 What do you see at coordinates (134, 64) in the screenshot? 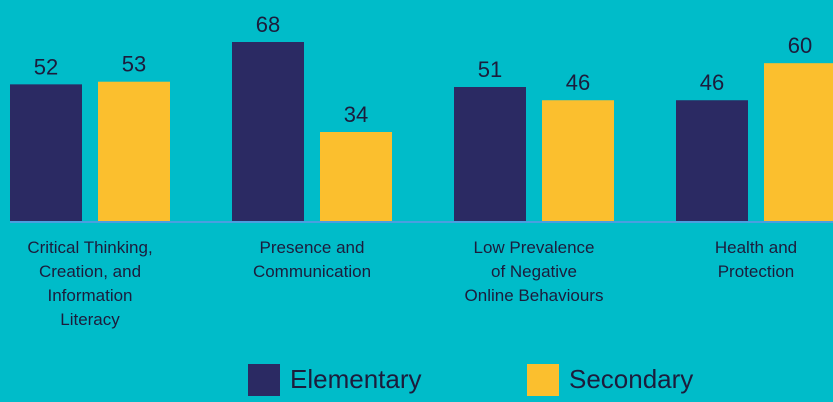
I see `value-label: 53` at bounding box center [134, 64].